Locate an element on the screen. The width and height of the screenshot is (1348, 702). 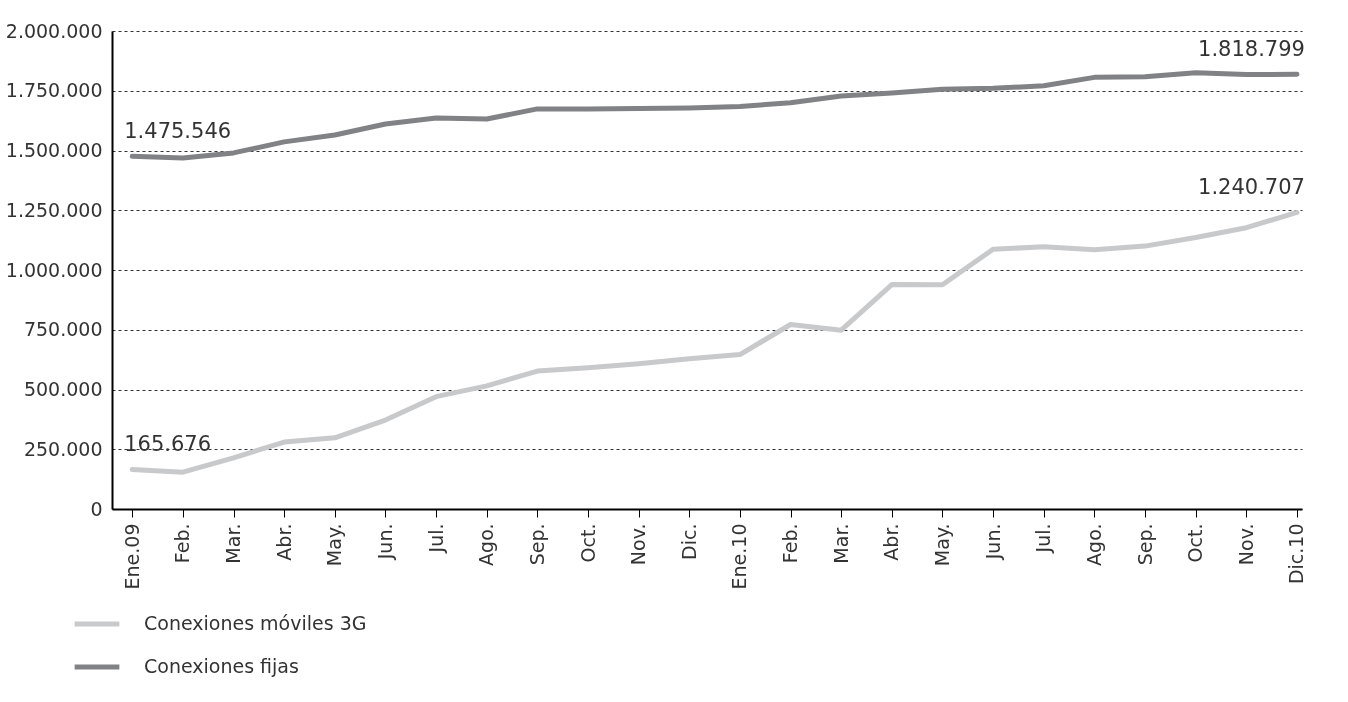
y-tick-label: 1.750.000 is located at coordinates (54, 90).